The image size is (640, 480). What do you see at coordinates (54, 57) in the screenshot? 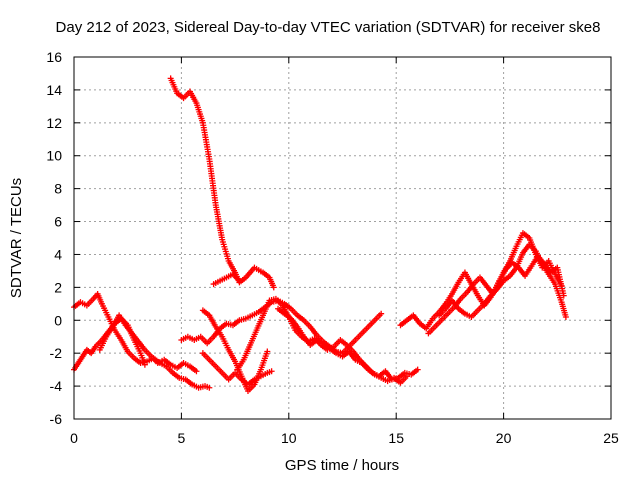
I see `y-tick-label: 16` at bounding box center [54, 57].